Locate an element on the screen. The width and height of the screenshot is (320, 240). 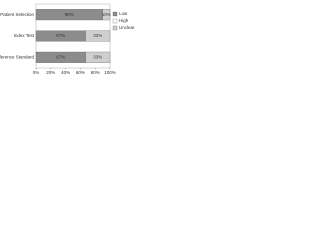
value-label: 90% is located at coordinates (69, 14).